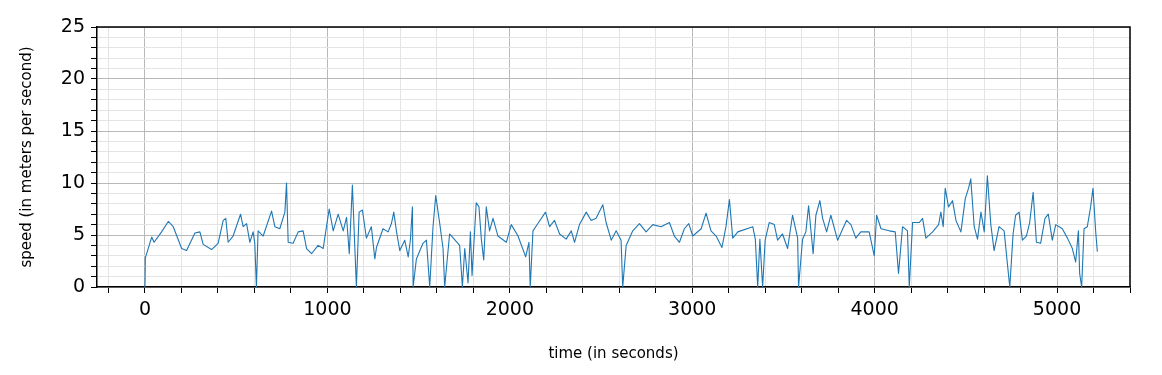 This screenshot has width=1162, height=375. I want to click on y-tick-label: 0, so click(78, 284).